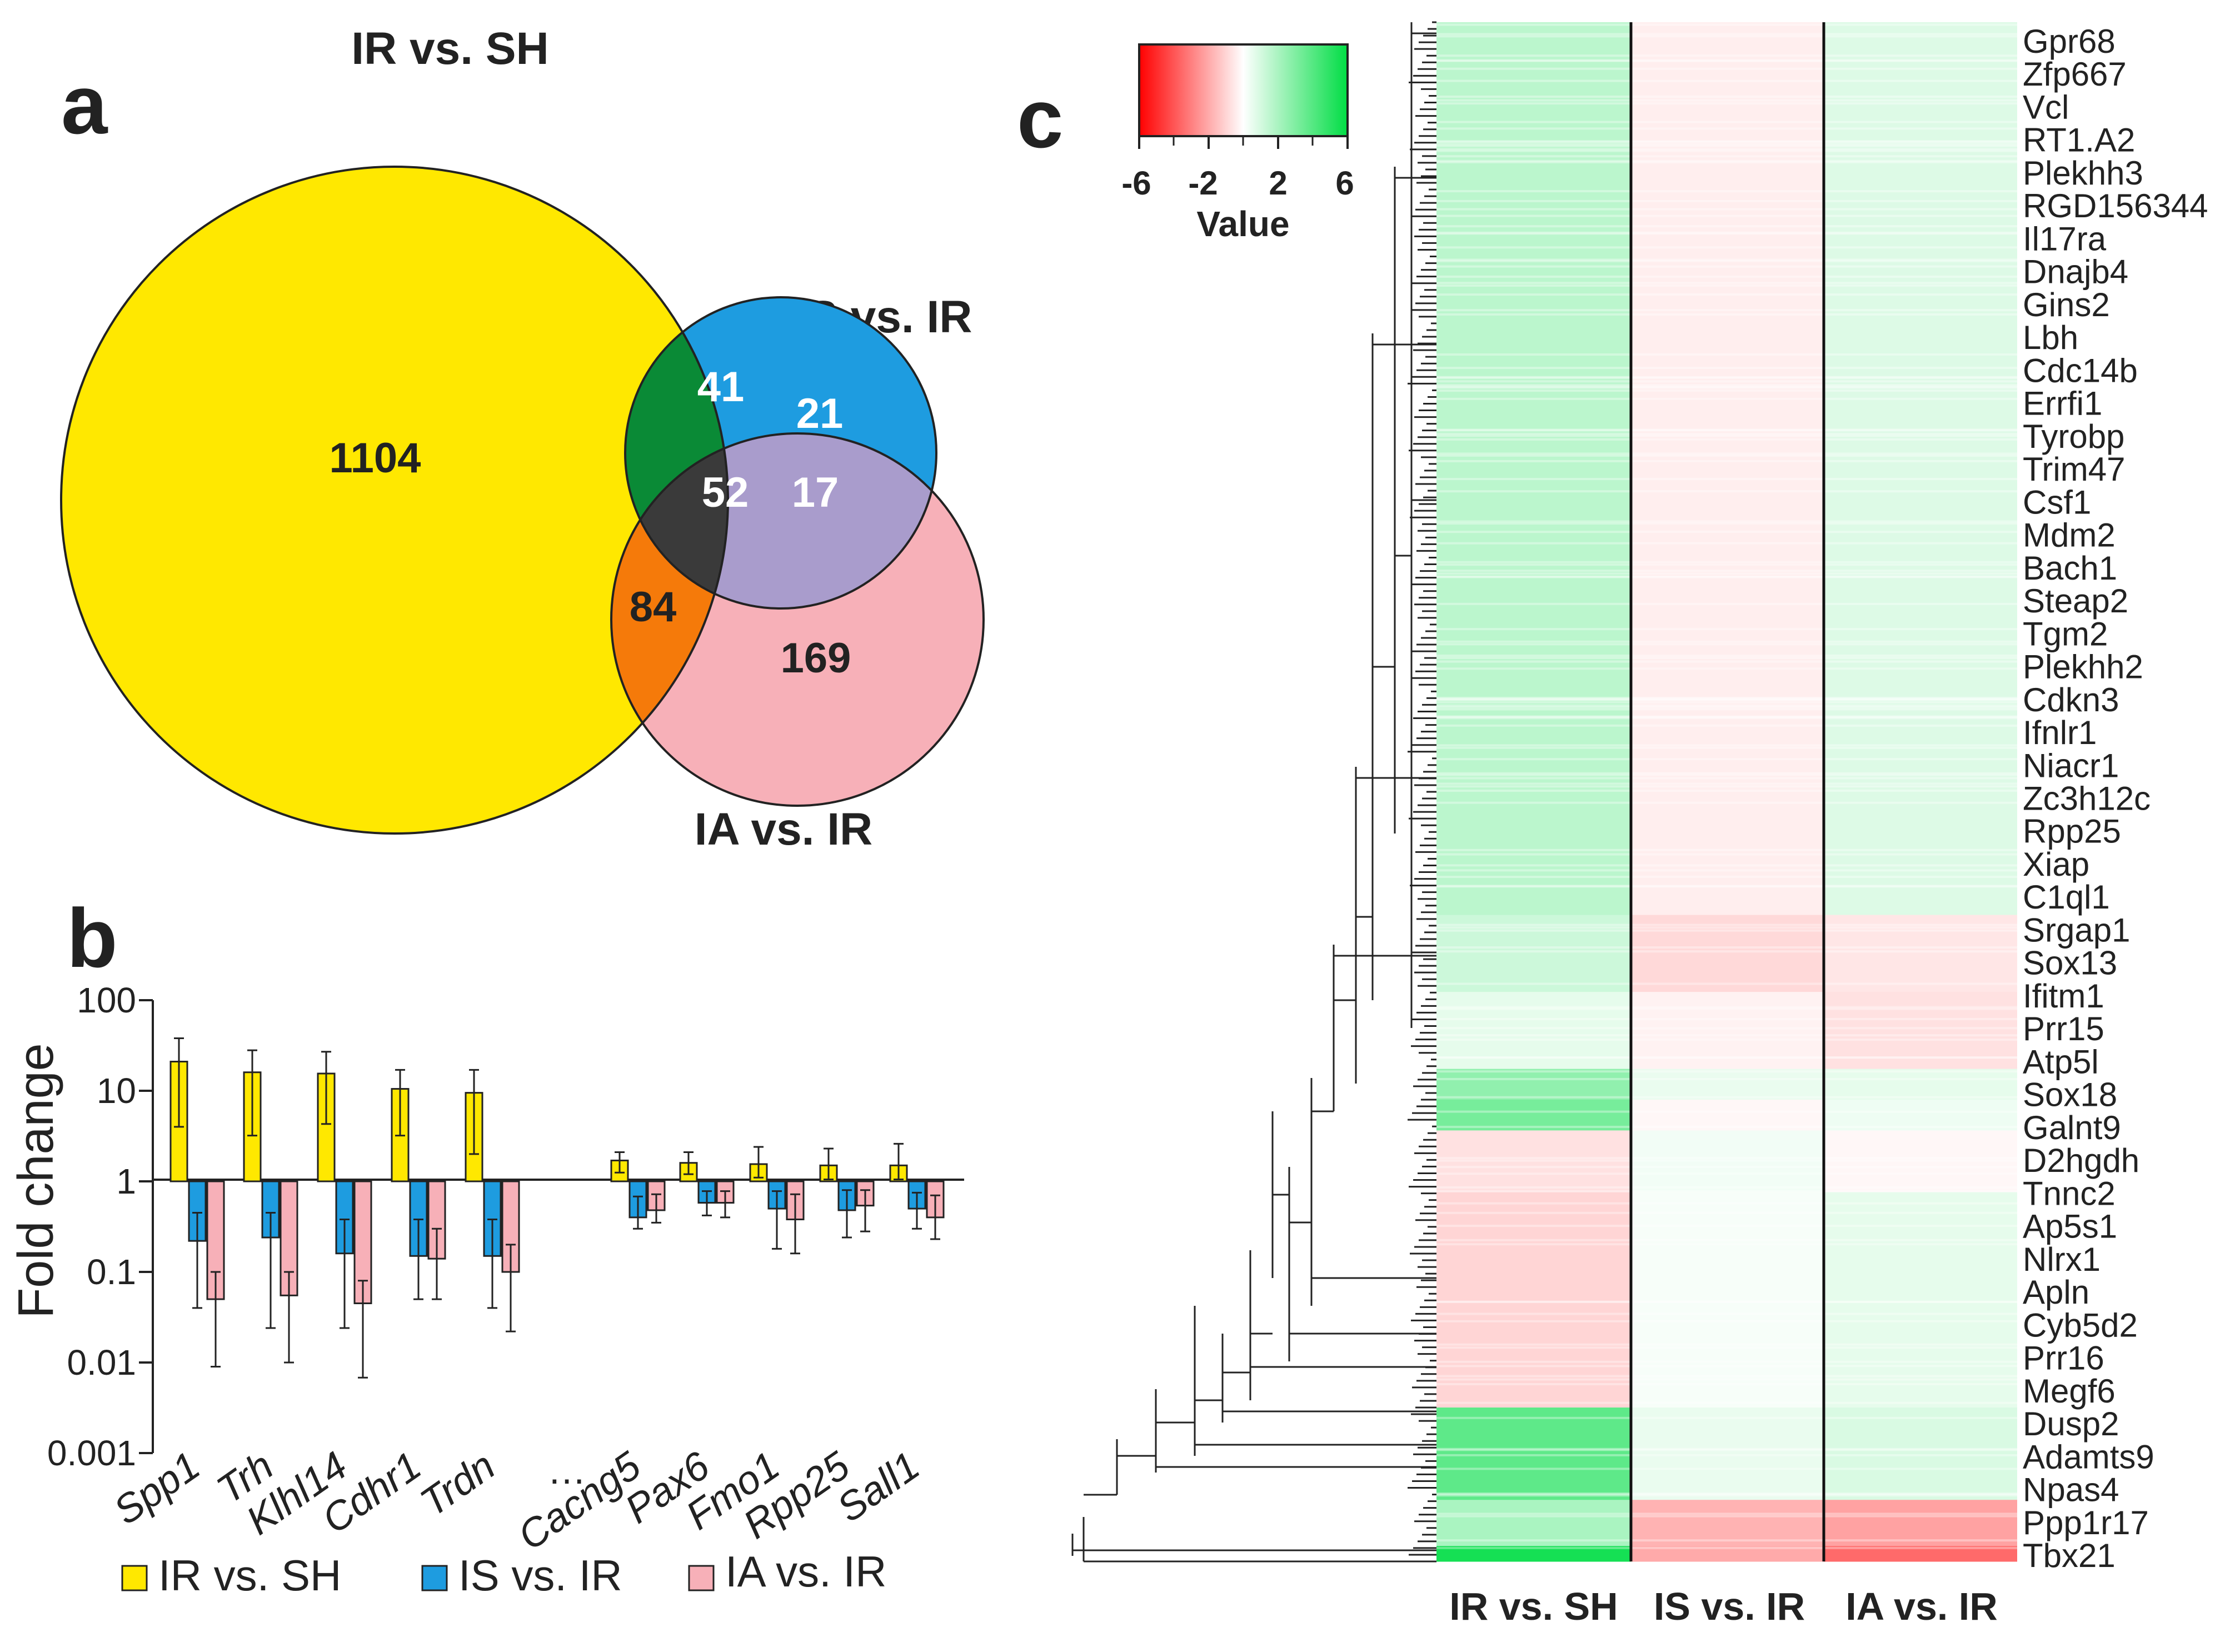 The height and width of the screenshot is (1652, 2225). I want to click on heat-block-3-col2, so click(1920, 1084).